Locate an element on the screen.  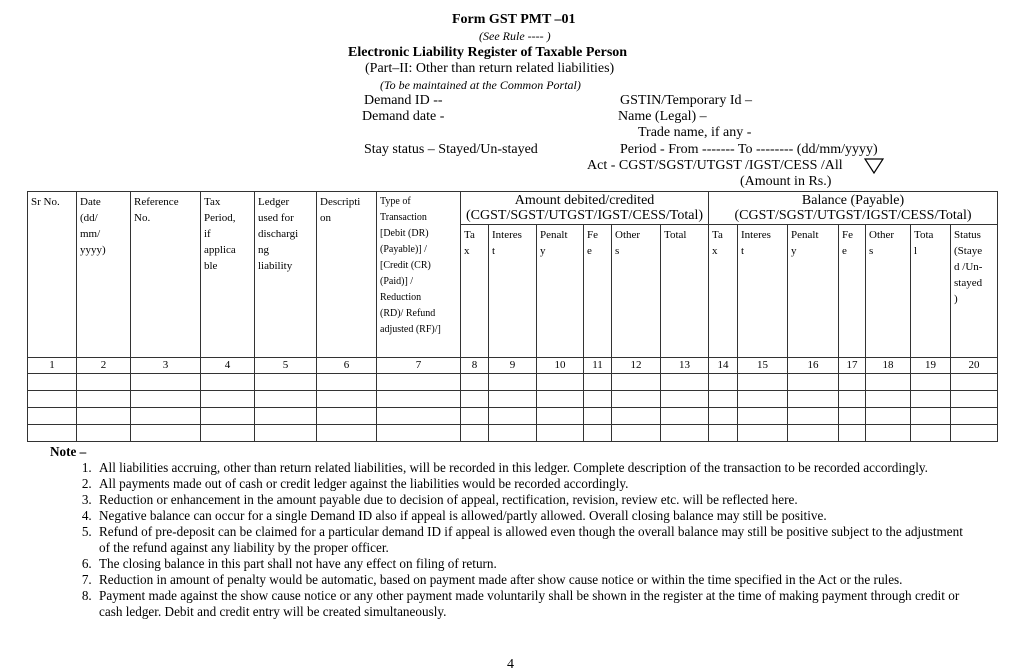
col-header-balance-total: Tota l is located at coordinates (931, 291).